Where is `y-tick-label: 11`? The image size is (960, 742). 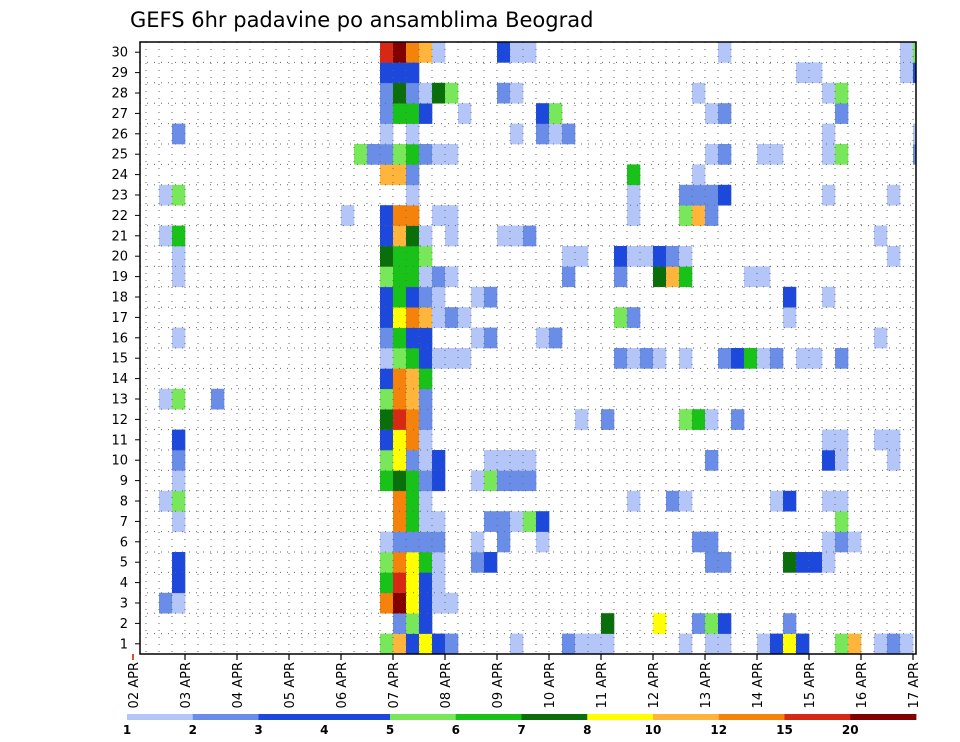 y-tick-label: 11 is located at coordinates (119, 440).